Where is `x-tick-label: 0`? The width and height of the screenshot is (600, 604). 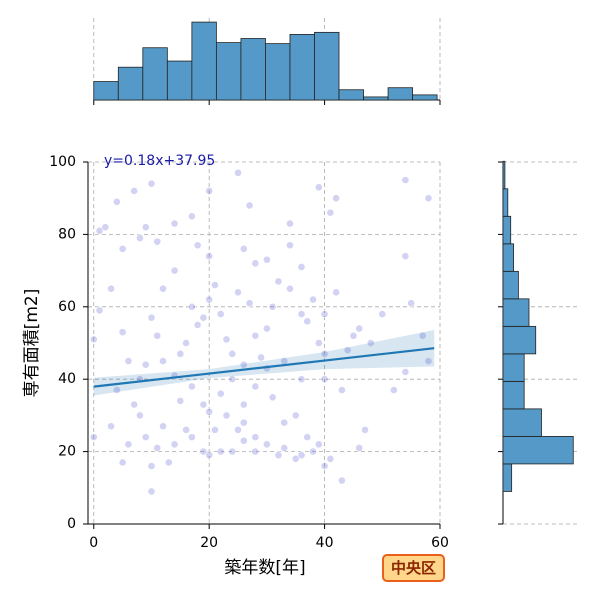
x-tick-label: 0 is located at coordinates (93, 543).